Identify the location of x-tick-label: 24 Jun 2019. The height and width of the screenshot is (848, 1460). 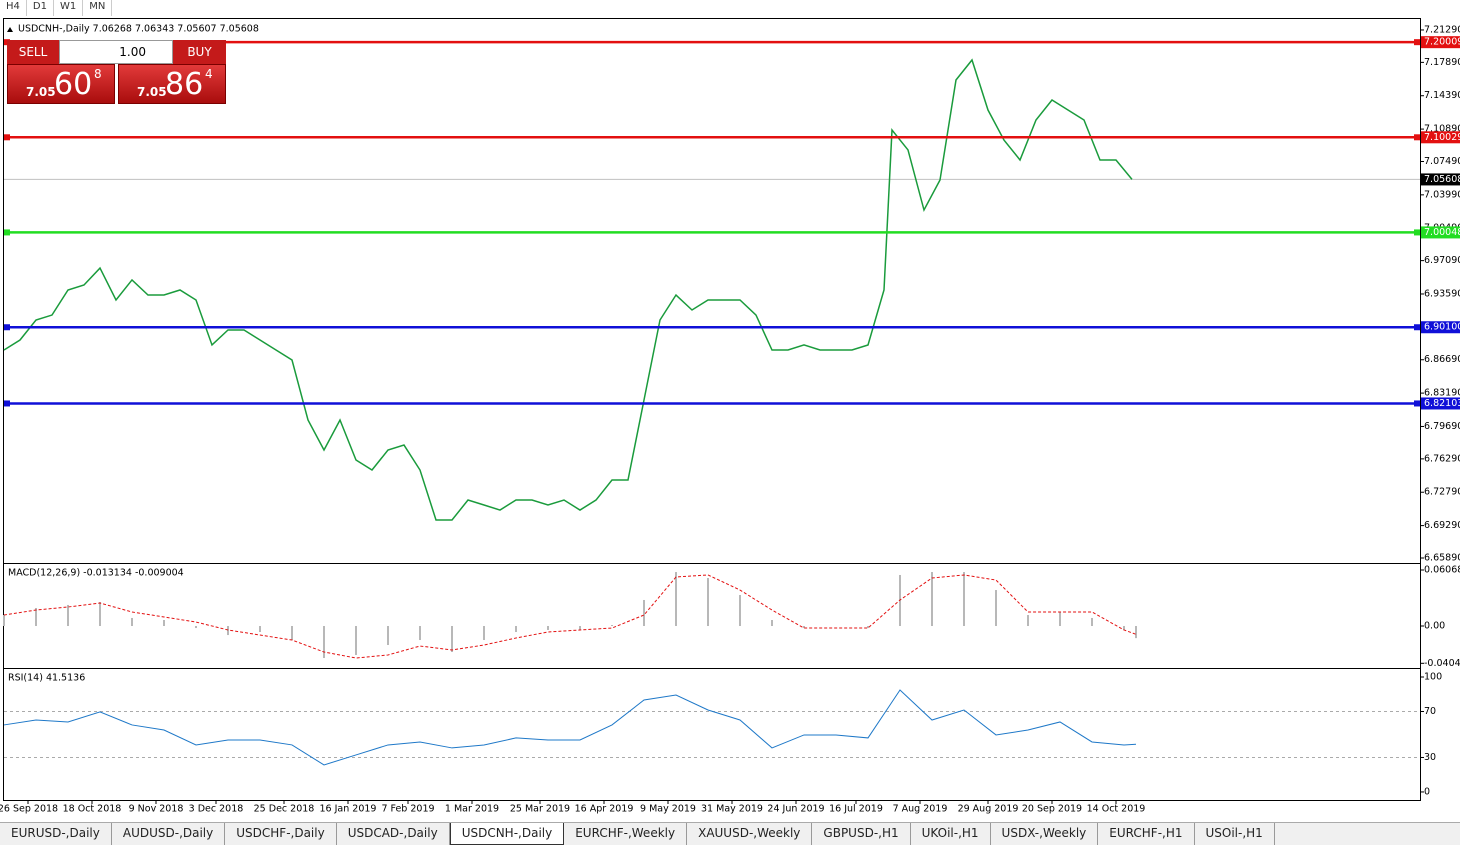
(795, 809).